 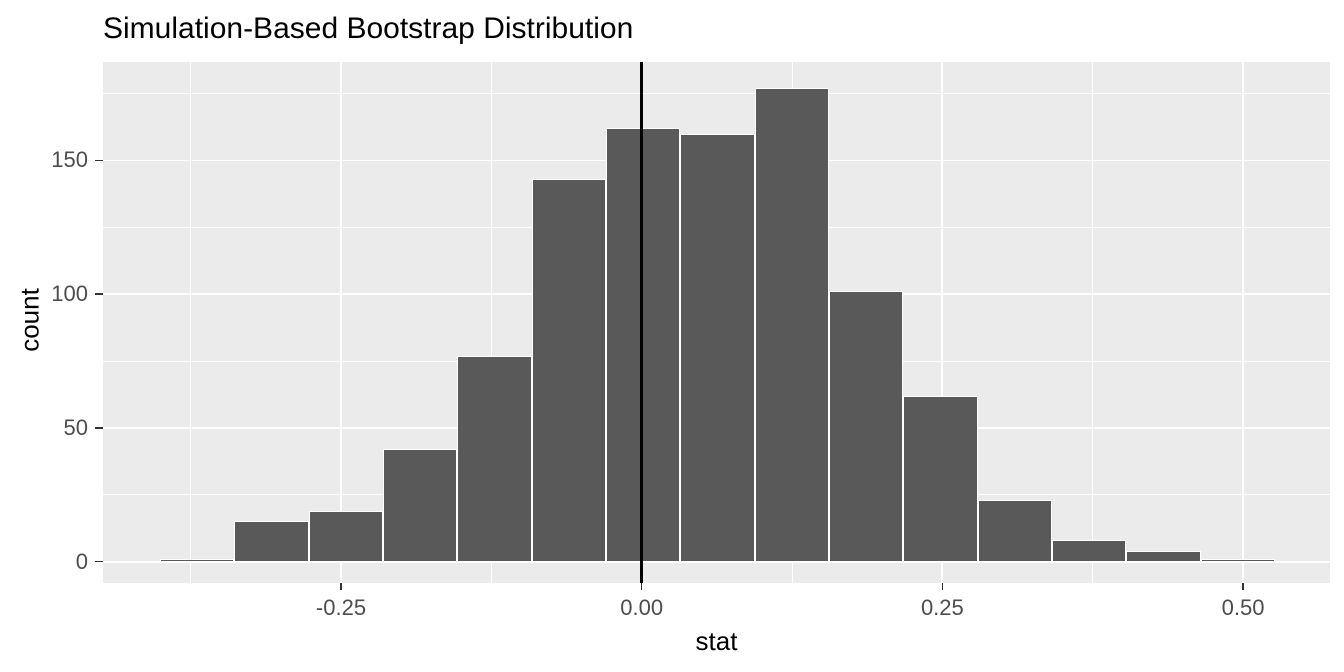 What do you see at coordinates (716, 561) in the screenshot?
I see `gridline-y-major` at bounding box center [716, 561].